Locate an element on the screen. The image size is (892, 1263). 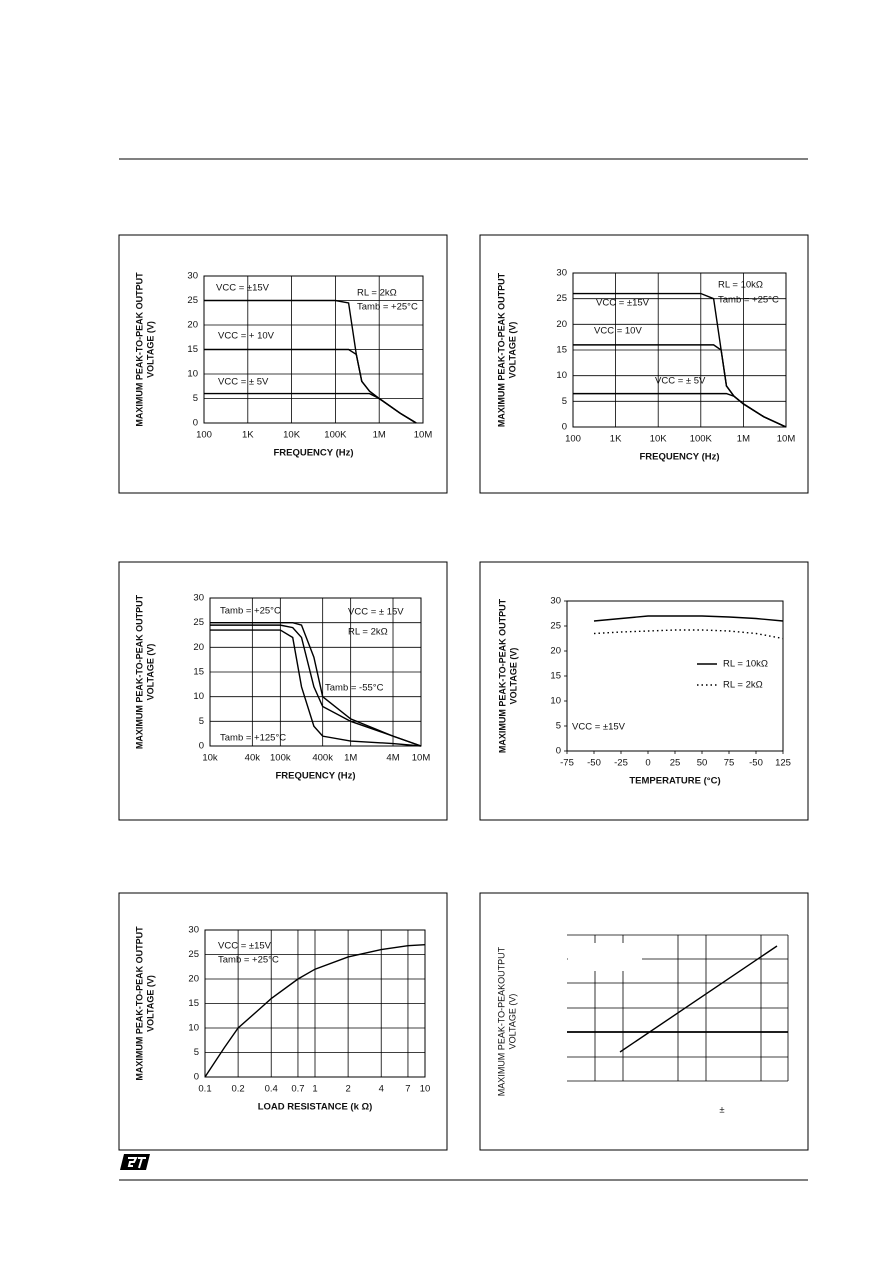
x-tick-label: 10k is located at coordinates (210, 758).